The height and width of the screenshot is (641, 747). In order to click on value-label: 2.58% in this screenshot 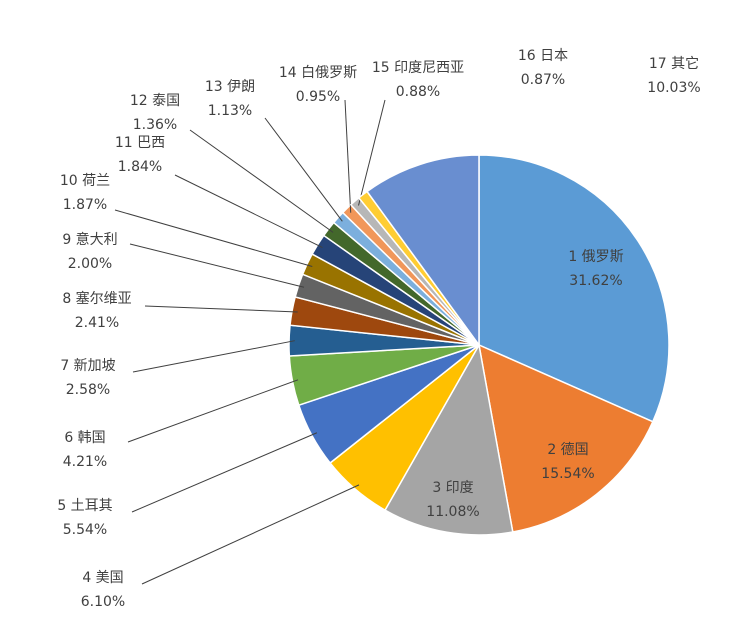, I will do `click(88, 390)`.